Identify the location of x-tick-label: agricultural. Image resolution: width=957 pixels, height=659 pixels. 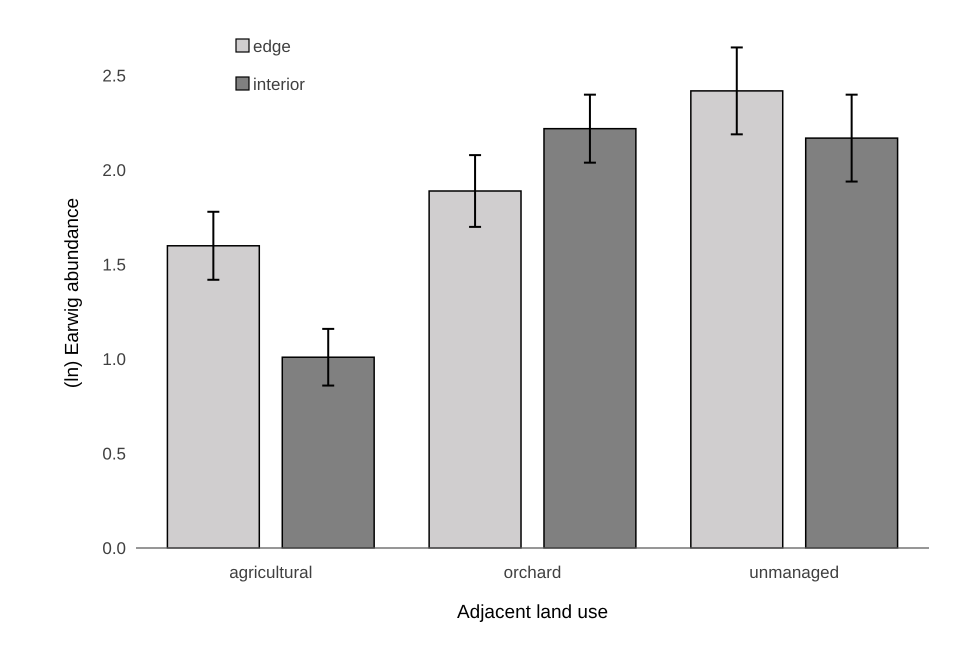
(270, 572).